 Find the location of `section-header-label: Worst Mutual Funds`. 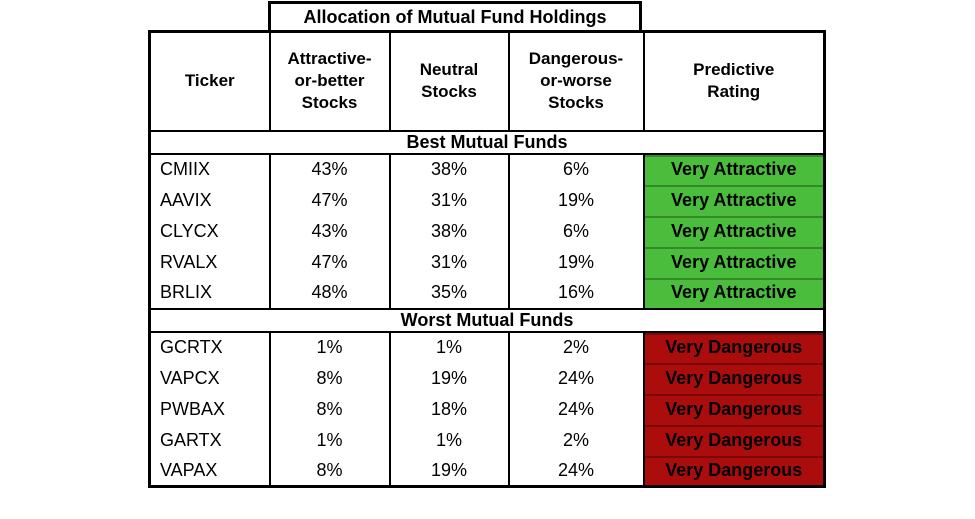

section-header-label: Worst Mutual Funds is located at coordinates (487, 320).